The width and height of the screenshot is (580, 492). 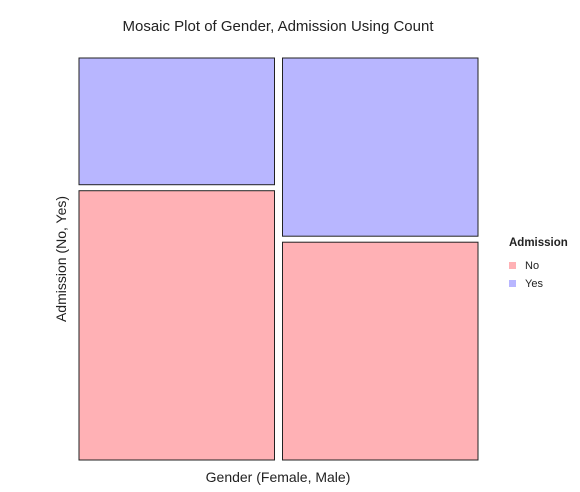 I want to click on legend: Admission No Yes, so click(x=538, y=263).